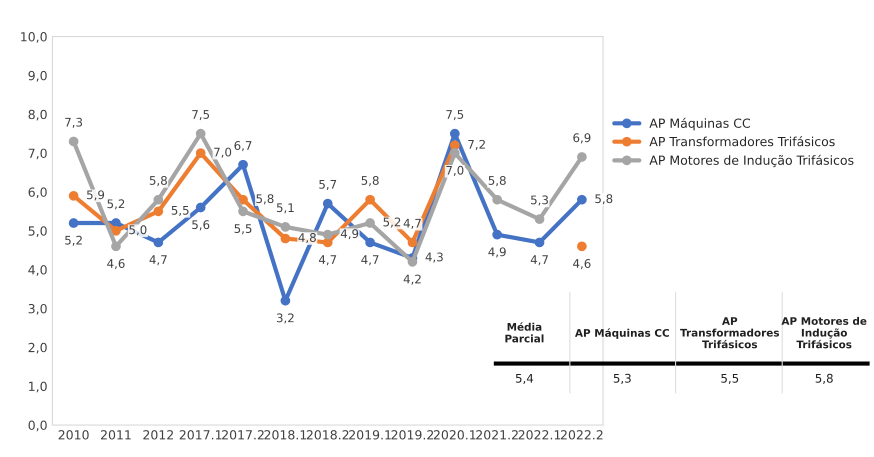 The height and width of the screenshot is (457, 874). I want to click on legend-label: AP Transformadores Trifásicos, so click(742, 141).